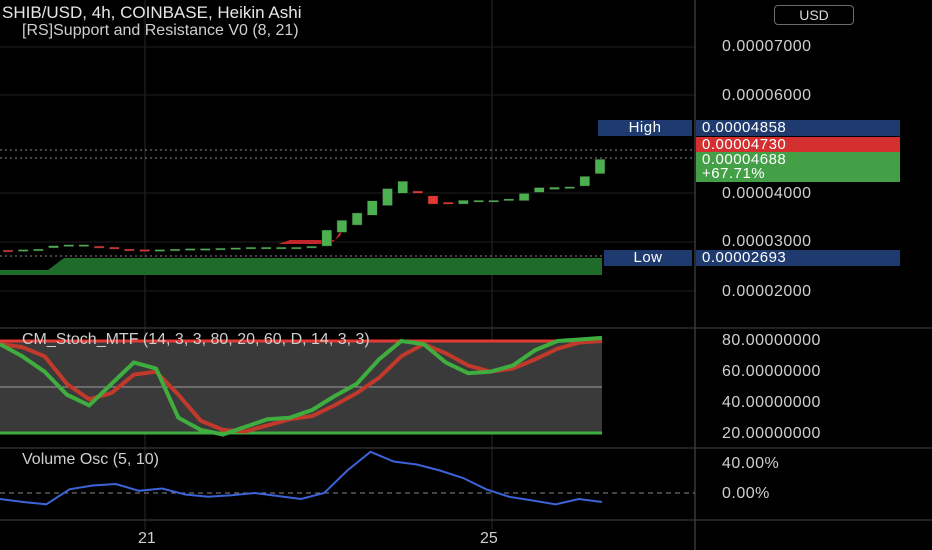  What do you see at coordinates (311, 233) in the screenshot?
I see `resistance-marker` at bounding box center [311, 233].